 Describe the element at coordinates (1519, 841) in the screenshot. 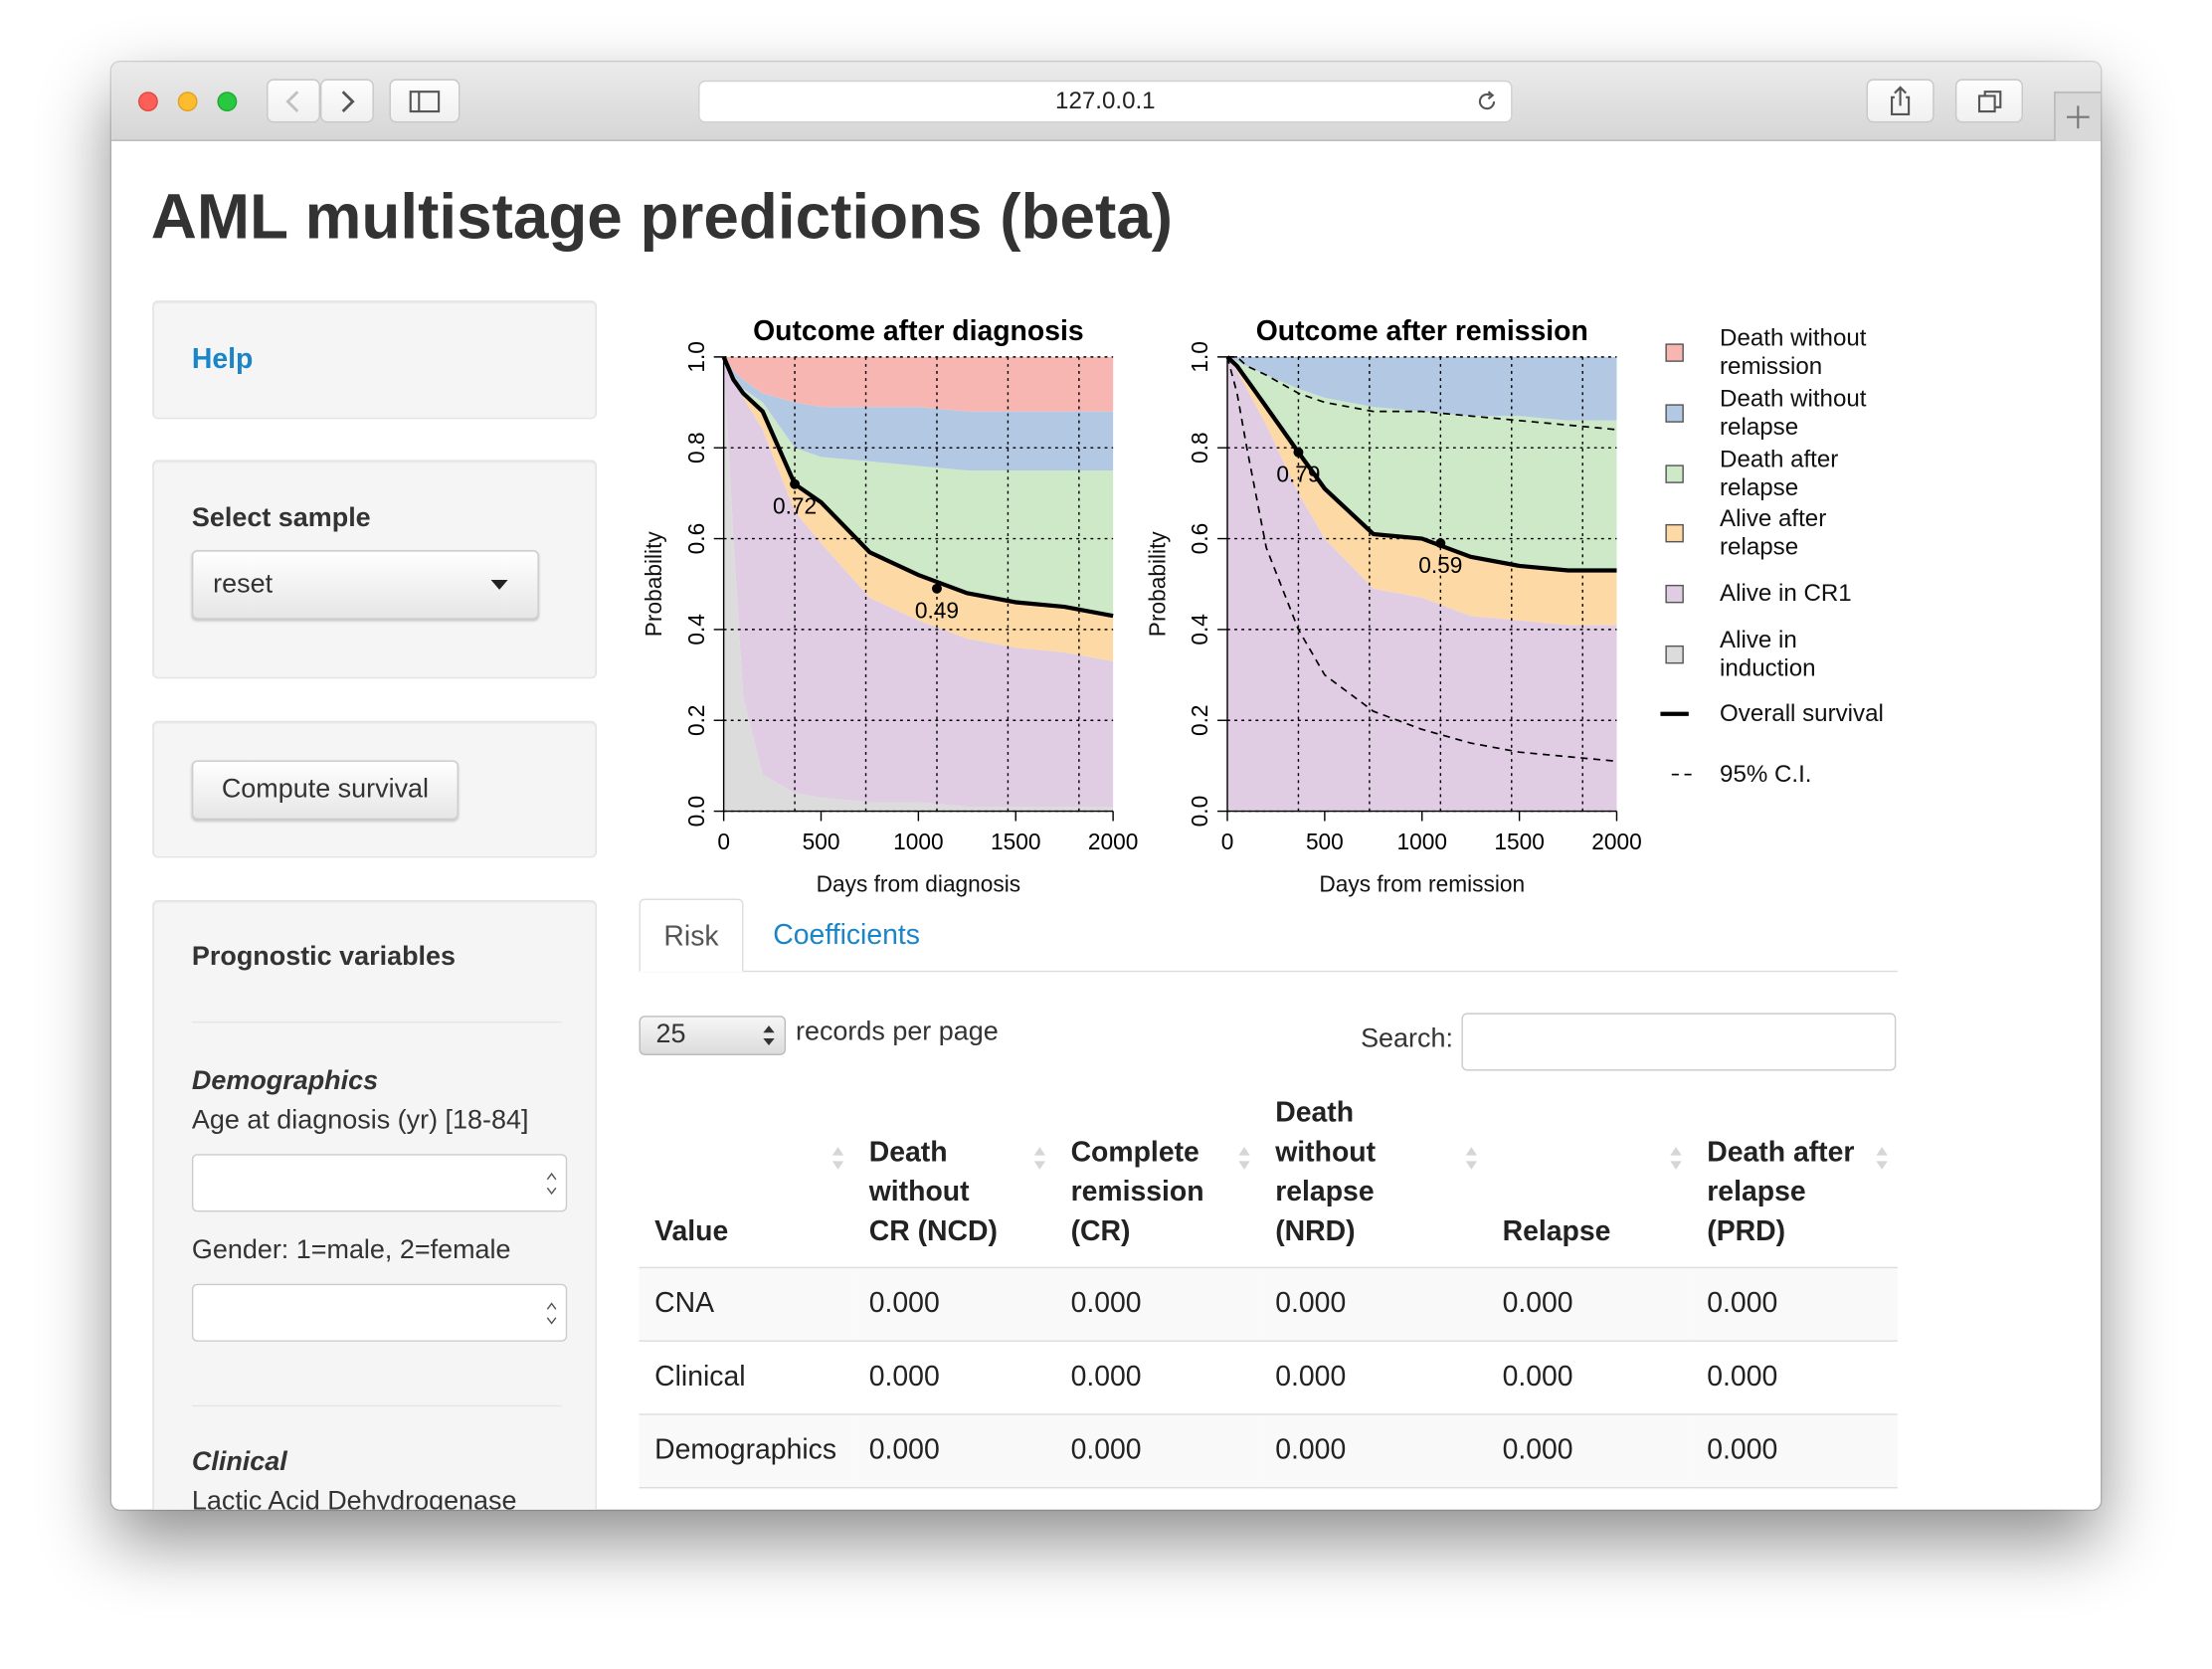

I see `x-tick-label: 1500` at that location.